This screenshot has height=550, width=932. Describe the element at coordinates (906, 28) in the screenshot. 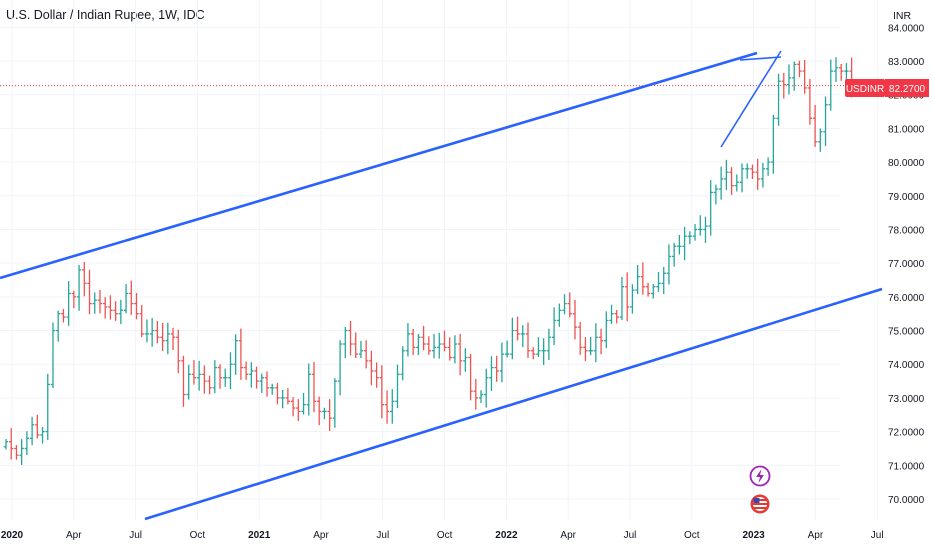

I see `y-tick-label: 84.0000` at that location.